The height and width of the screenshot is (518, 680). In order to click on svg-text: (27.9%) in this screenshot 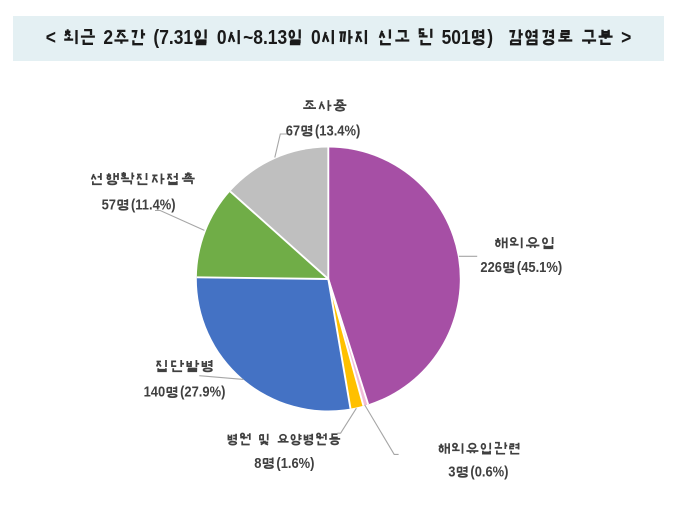, I will do `click(202, 393)`.